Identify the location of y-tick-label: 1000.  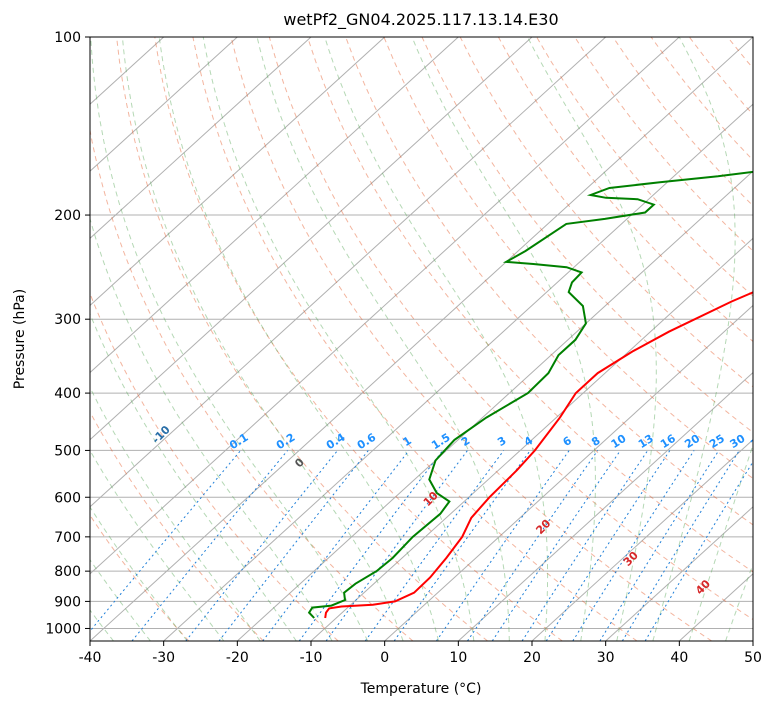
(63, 629).